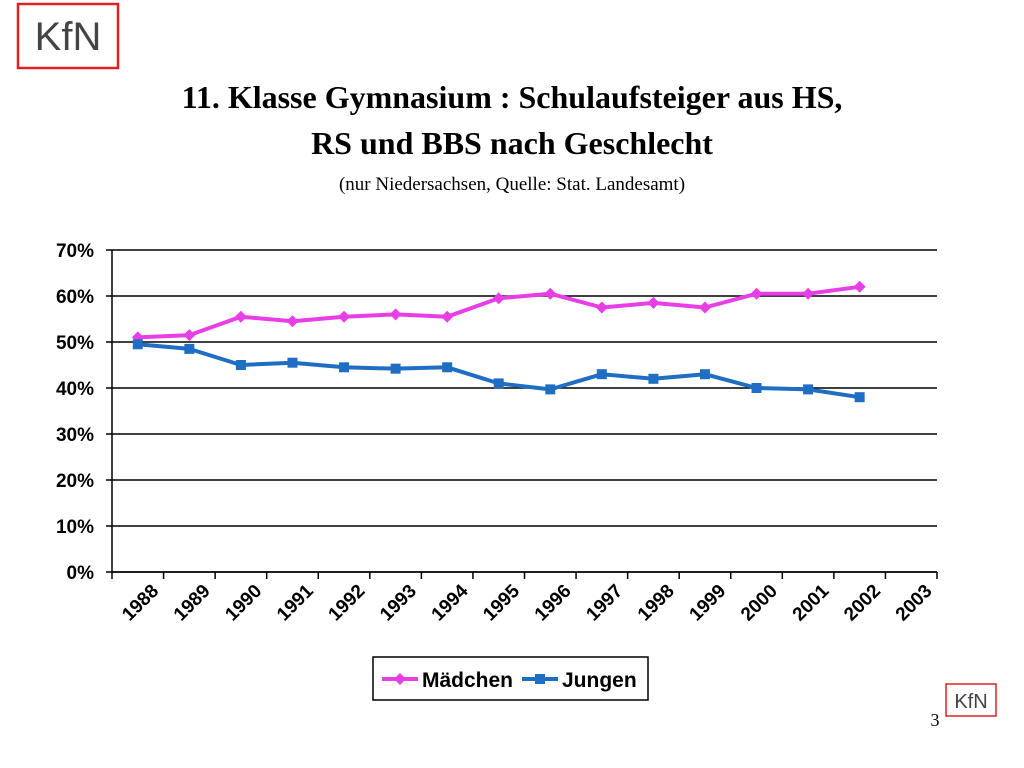 The width and height of the screenshot is (1024, 768). I want to click on legend: Mädchen Jungen, so click(510, 678).